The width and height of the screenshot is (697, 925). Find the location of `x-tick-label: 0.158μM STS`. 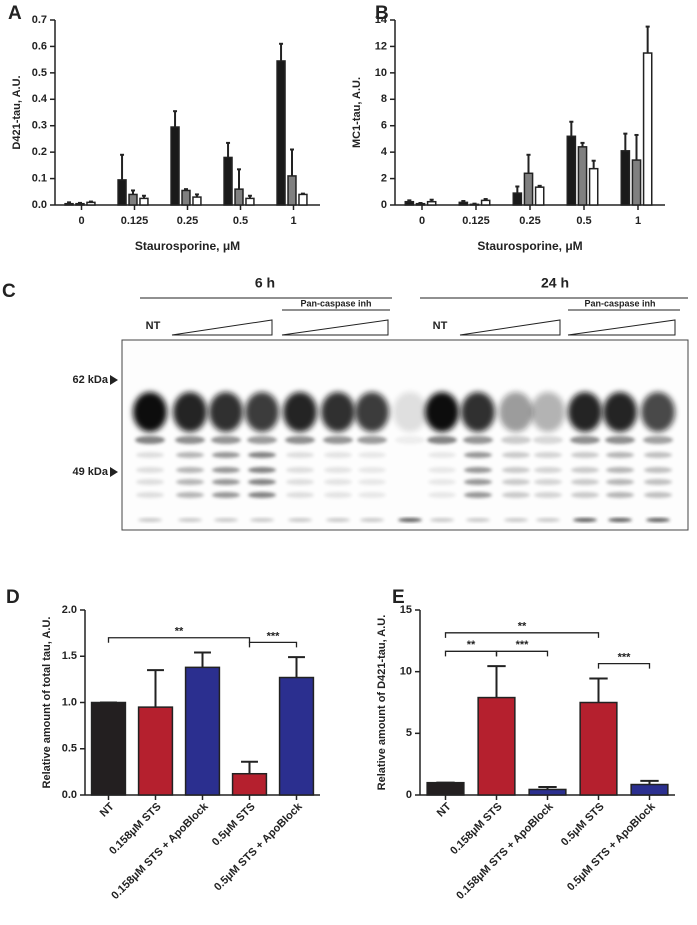

x-tick-label: 0.158μM STS is located at coordinates (476, 829).